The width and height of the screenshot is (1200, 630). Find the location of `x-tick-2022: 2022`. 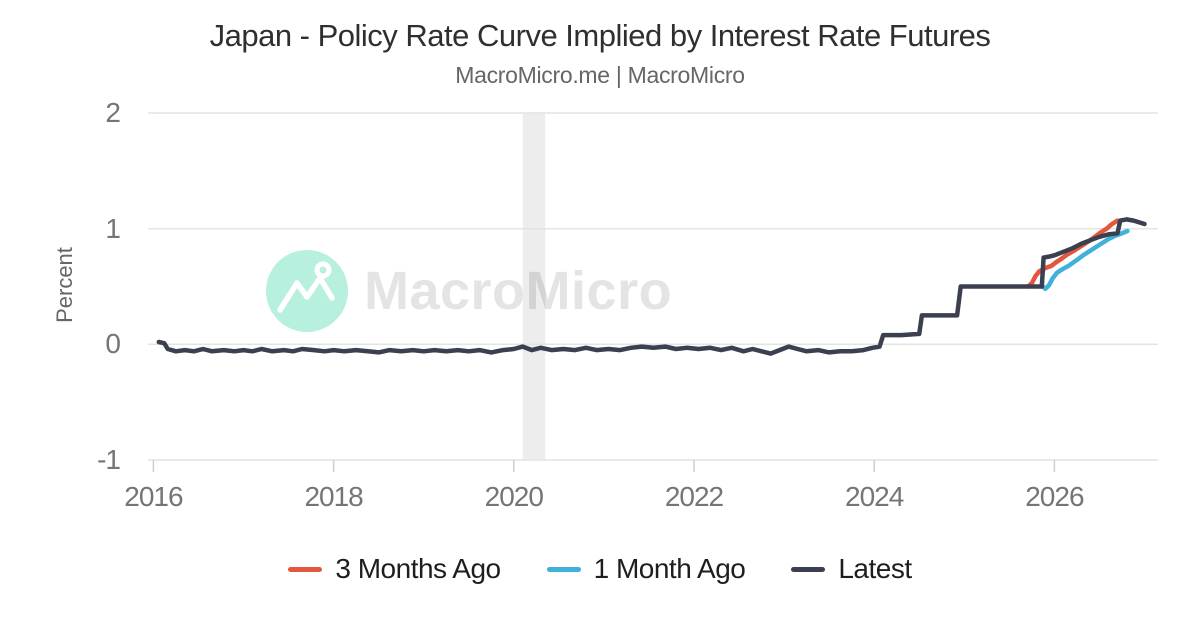

x-tick-2022: 2022 is located at coordinates (694, 496).